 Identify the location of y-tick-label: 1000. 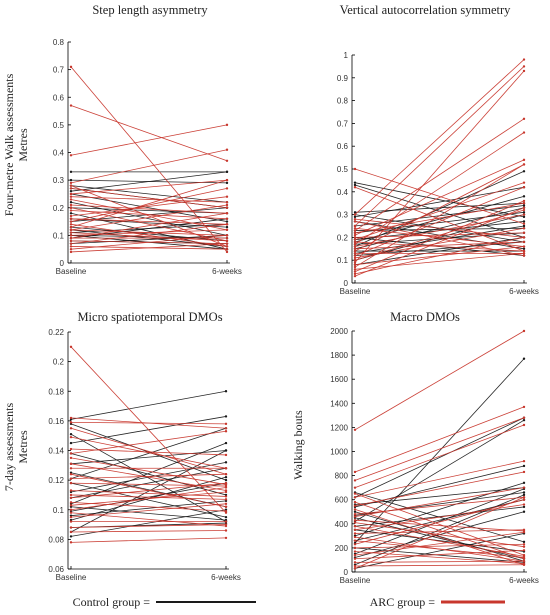
(339, 452).